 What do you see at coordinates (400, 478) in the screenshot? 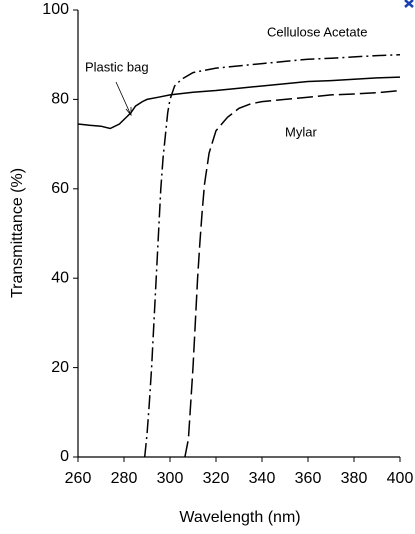
I see `x-tick-label: 400` at bounding box center [400, 478].